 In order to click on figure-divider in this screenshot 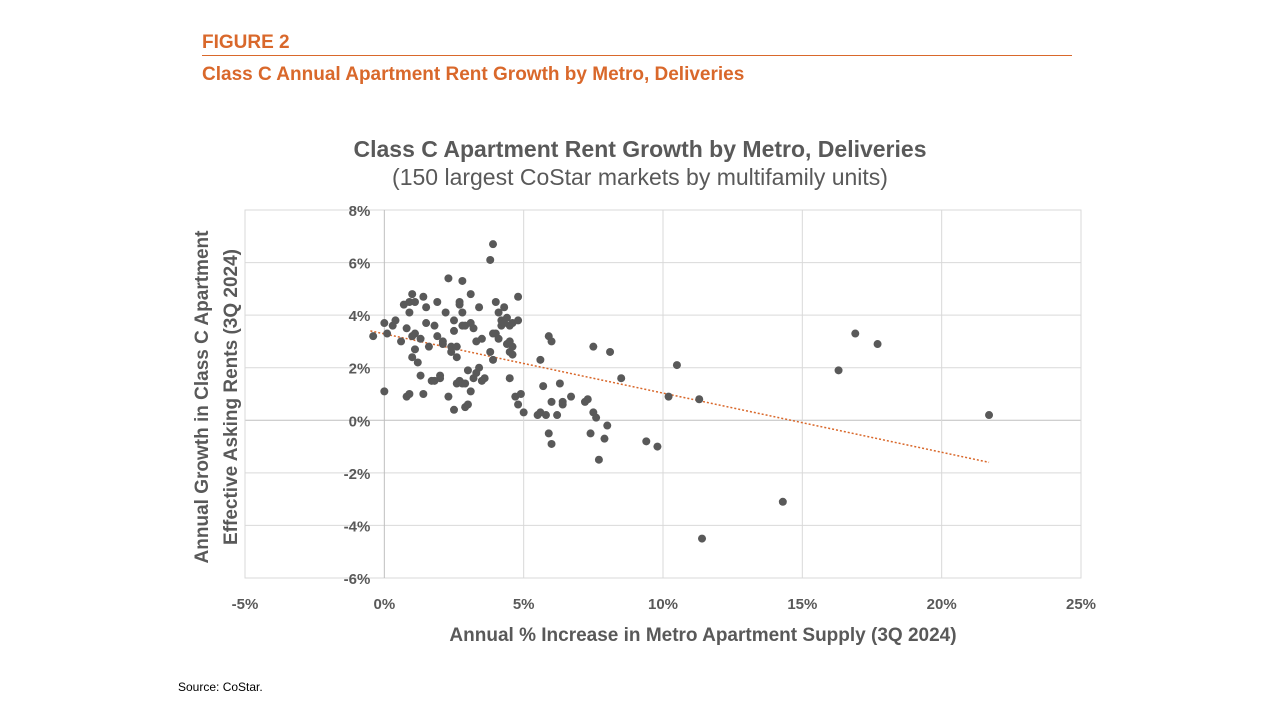, I will do `click(637, 55)`.